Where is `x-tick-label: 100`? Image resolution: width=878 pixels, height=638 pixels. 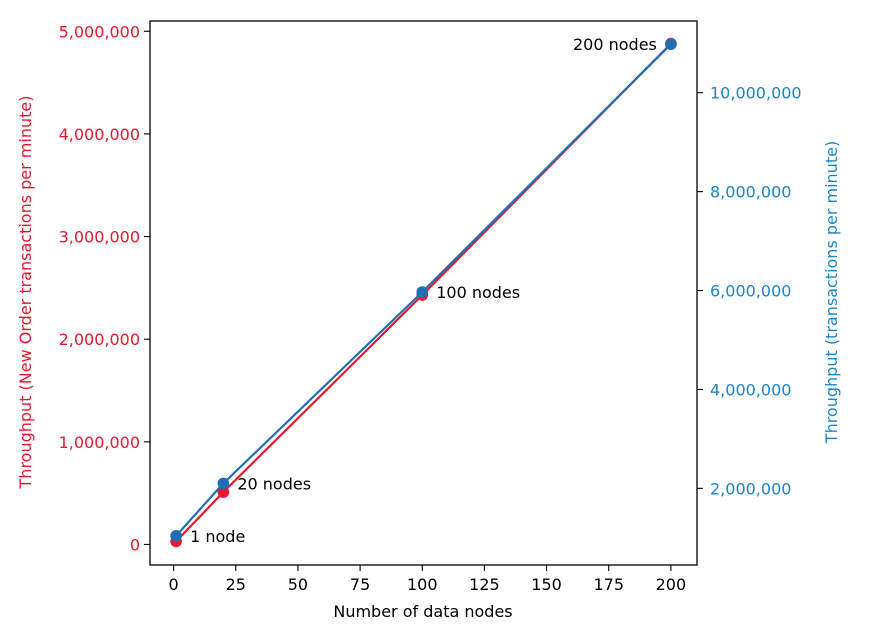
x-tick-label: 100 is located at coordinates (422, 584).